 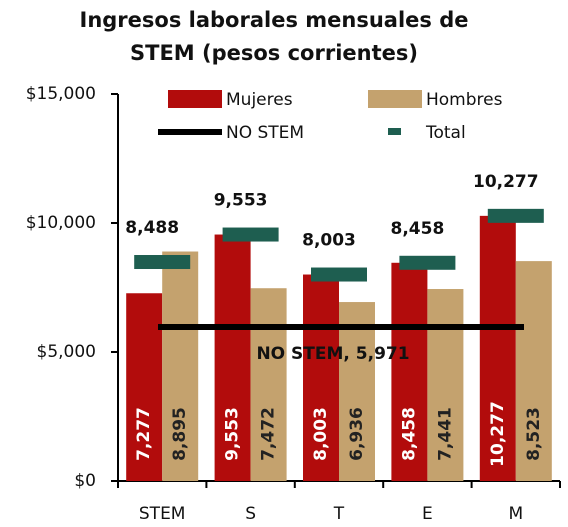 What do you see at coordinates (61, 223) in the screenshot?
I see `y-tick-label: $10,000` at bounding box center [61, 223].